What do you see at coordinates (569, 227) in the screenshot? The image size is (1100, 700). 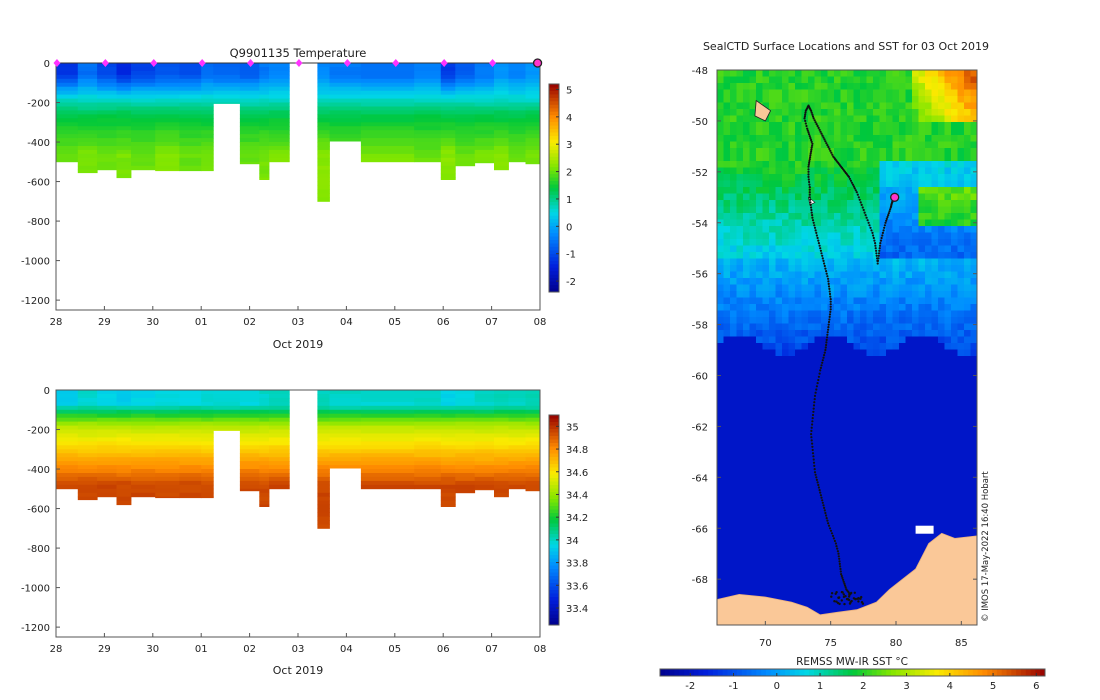 I see `colorbar-tick-label: 0` at bounding box center [569, 227].